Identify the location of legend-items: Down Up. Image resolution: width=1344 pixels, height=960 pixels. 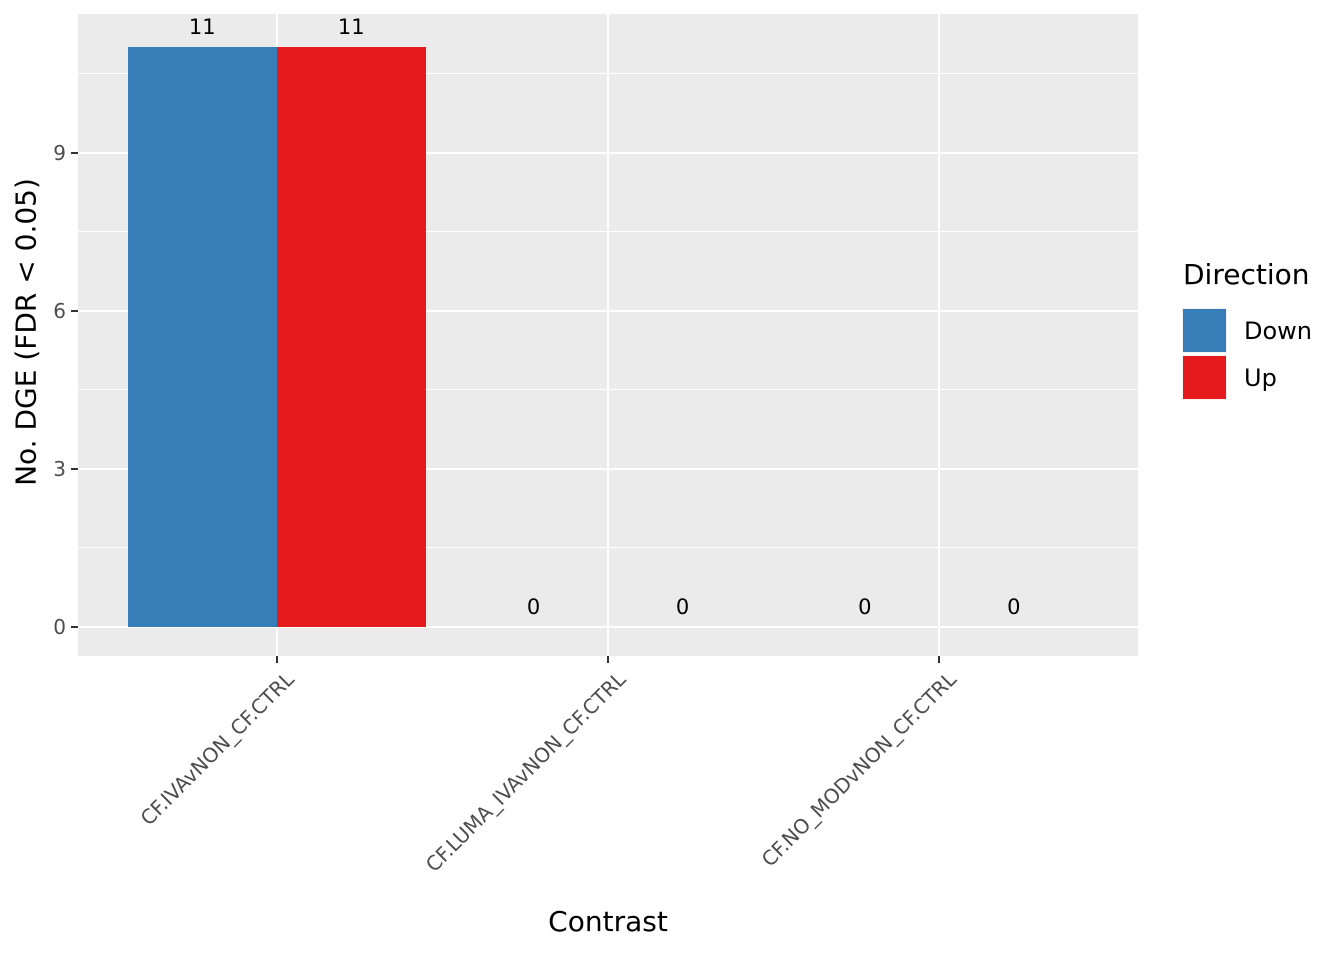
(1247, 354).